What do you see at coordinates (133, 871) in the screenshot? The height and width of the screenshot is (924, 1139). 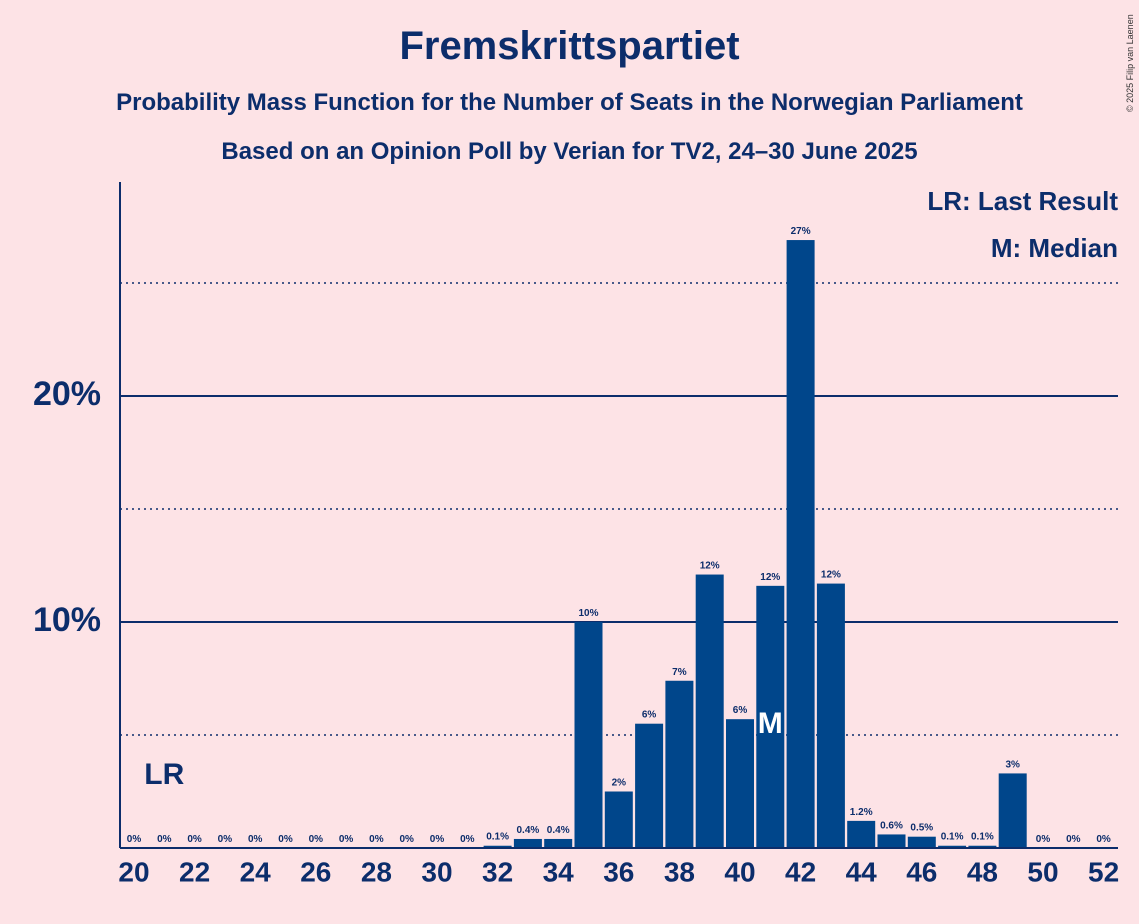 I see `x-tick-label-20: 20` at bounding box center [133, 871].